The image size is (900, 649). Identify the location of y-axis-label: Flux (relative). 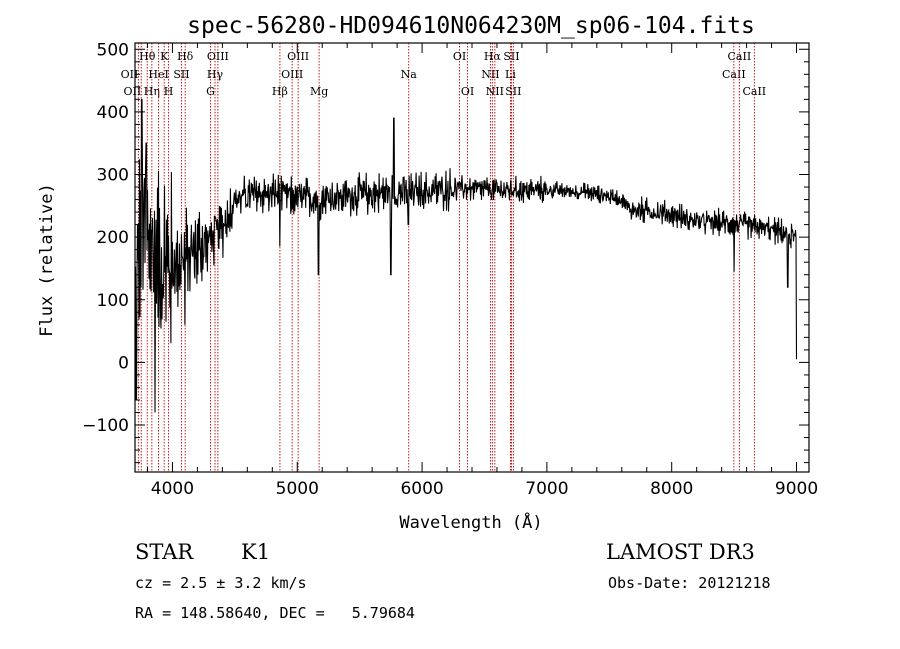
(47, 260).